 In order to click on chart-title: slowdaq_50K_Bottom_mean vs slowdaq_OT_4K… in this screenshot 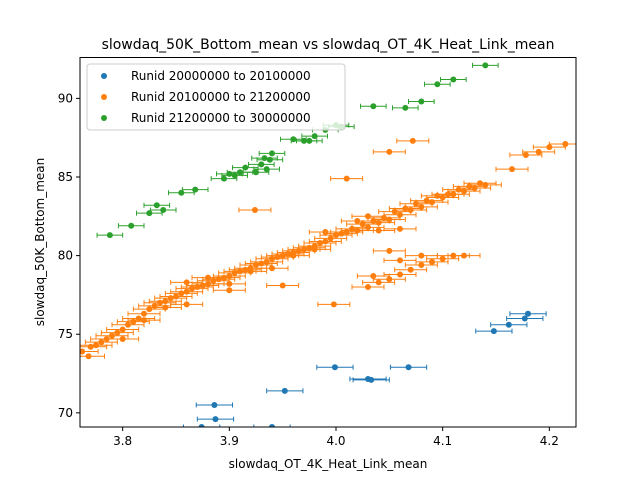, I will do `click(328, 45)`.